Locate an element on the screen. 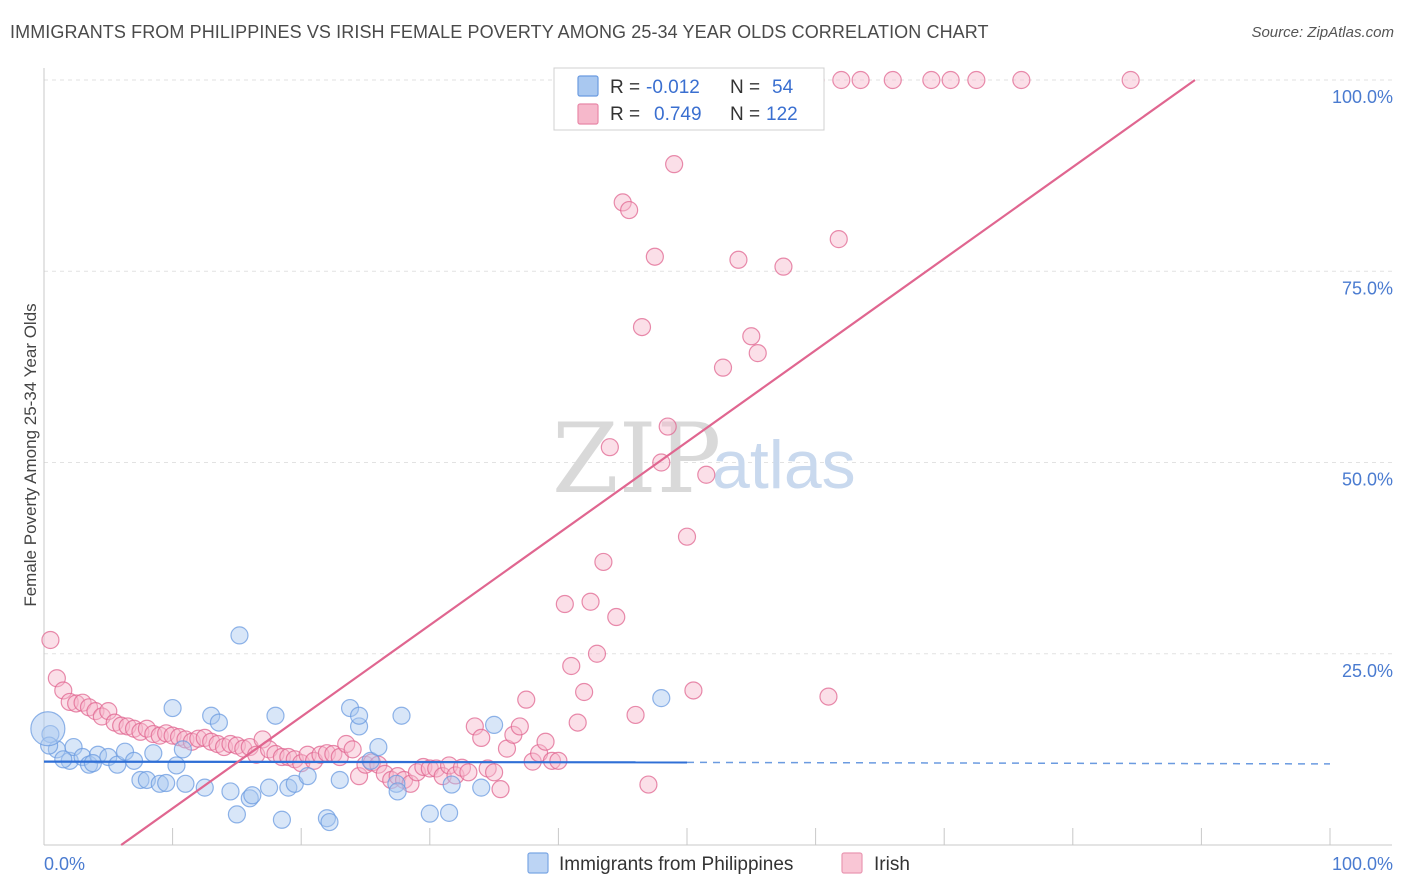  legend-r-value-irish: 0.749 is located at coordinates (678, 114).